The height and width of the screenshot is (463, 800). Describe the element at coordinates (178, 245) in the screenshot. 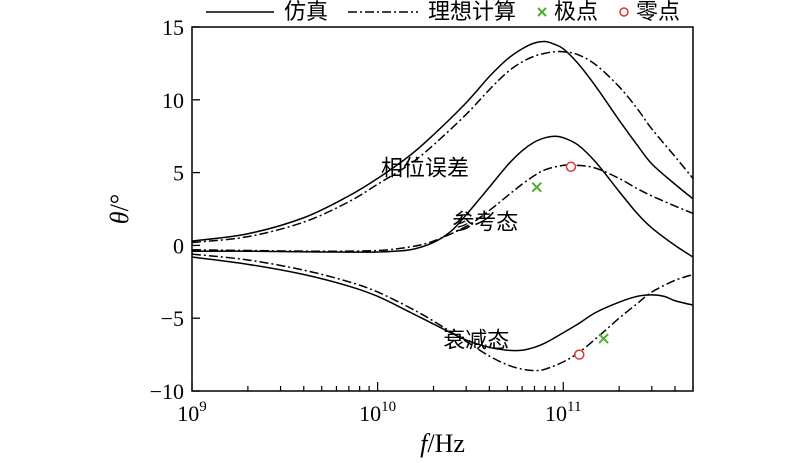

I see `y-tick-label: 0` at that location.